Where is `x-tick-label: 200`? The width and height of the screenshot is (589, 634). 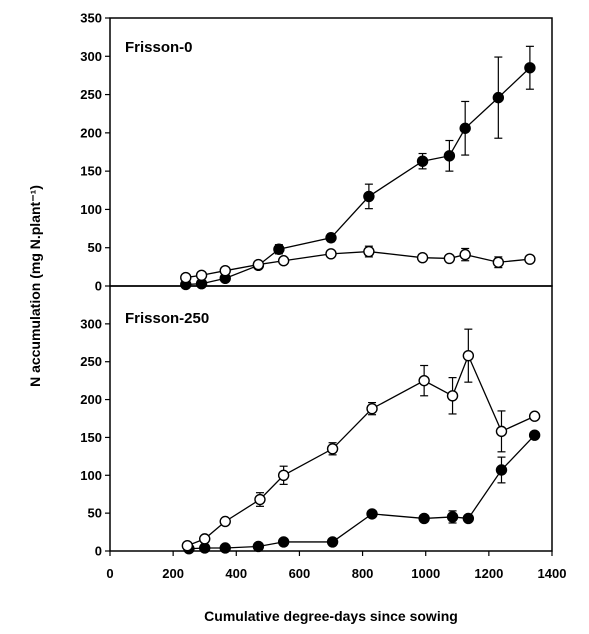 x-tick-label: 200 is located at coordinates (173, 573).